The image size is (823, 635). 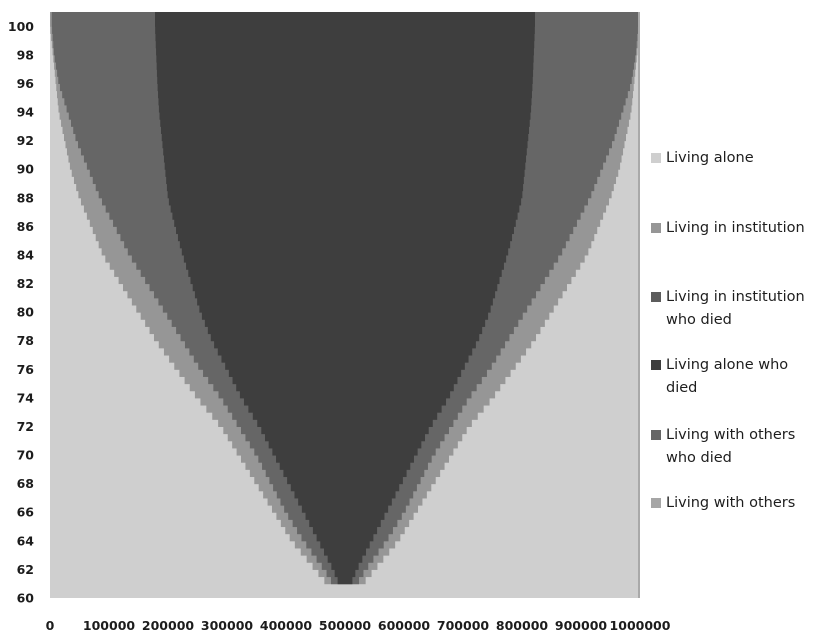 I want to click on x-tick-label: 800000, so click(x=522, y=625).